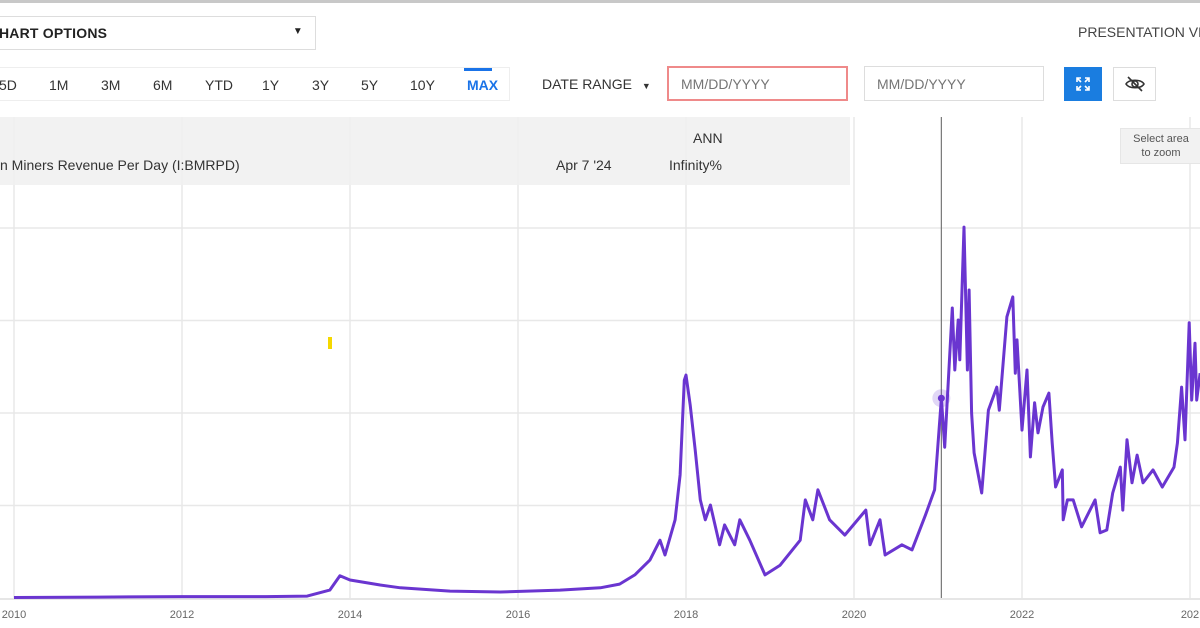  Describe the element at coordinates (111, 85) in the screenshot. I see `range-button-3m: 3M` at that location.